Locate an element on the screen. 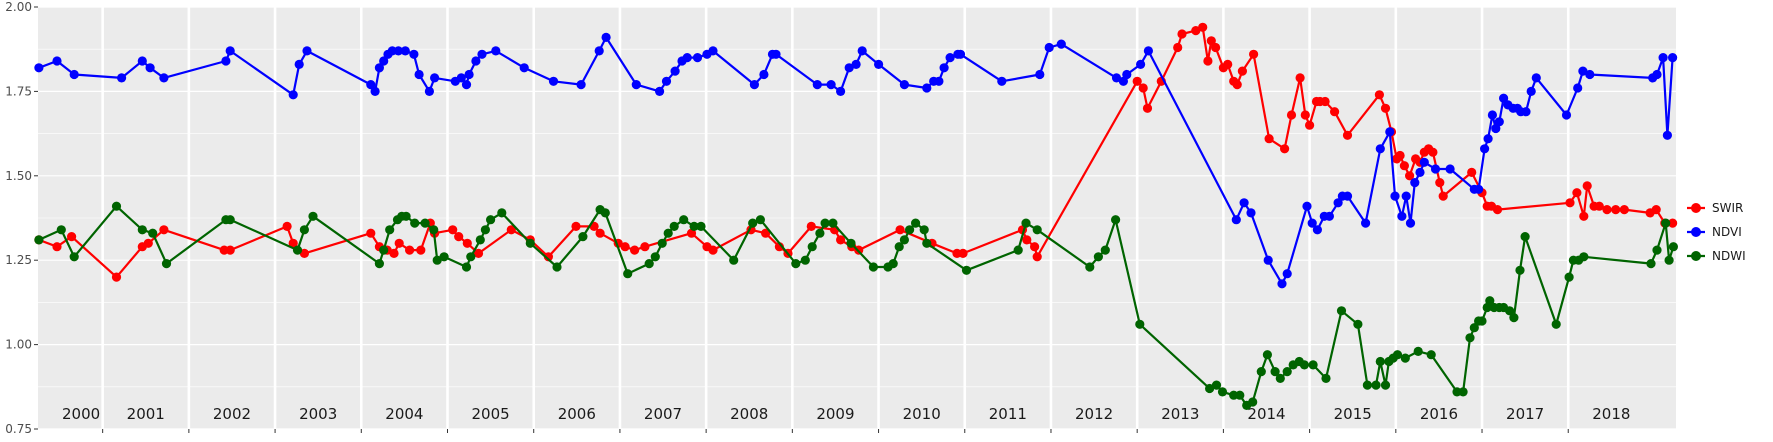 The image size is (1773, 442). y-tick-label: 1.00 is located at coordinates (18, 345).